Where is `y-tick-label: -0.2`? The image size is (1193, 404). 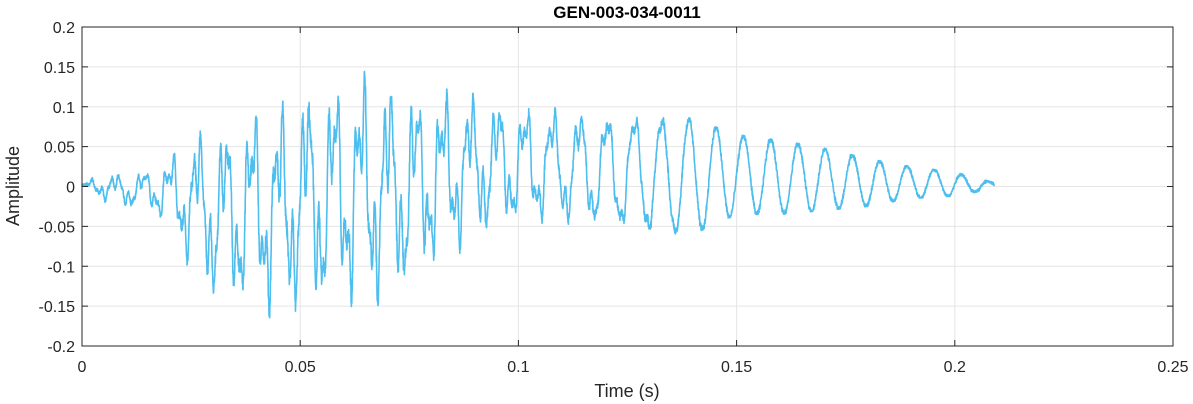 y-tick-label: -0.2 is located at coordinates (61, 347).